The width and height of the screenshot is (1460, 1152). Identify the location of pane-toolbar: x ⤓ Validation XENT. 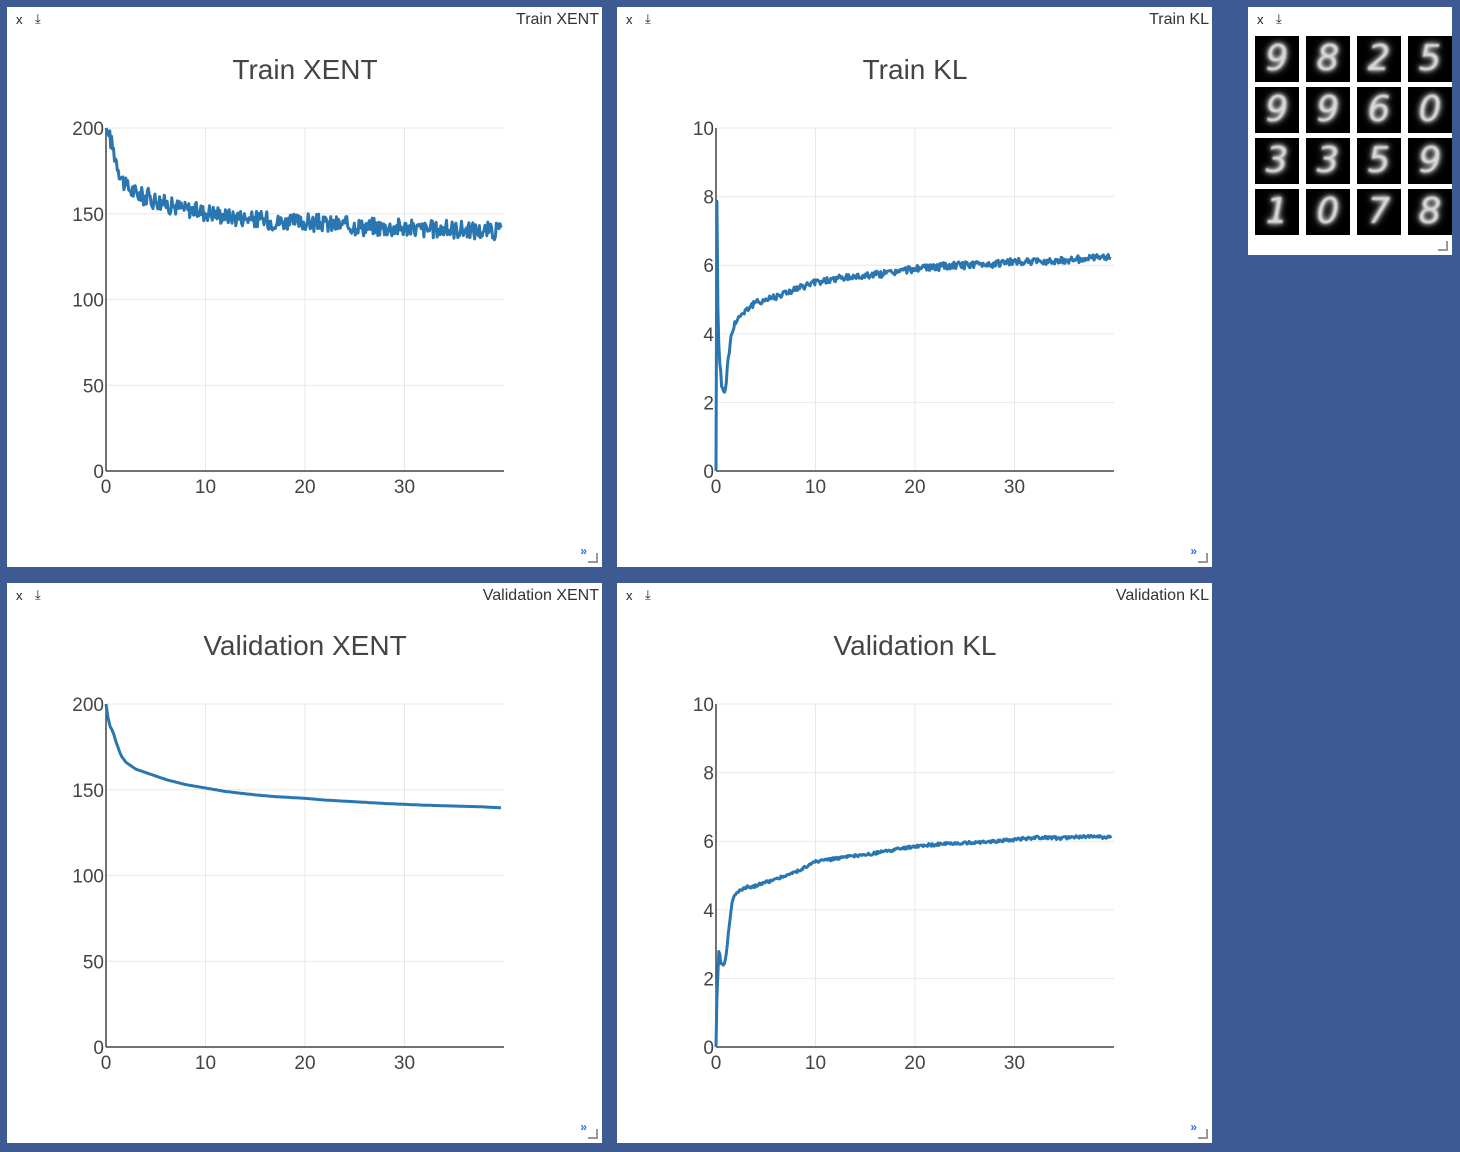
(304, 595).